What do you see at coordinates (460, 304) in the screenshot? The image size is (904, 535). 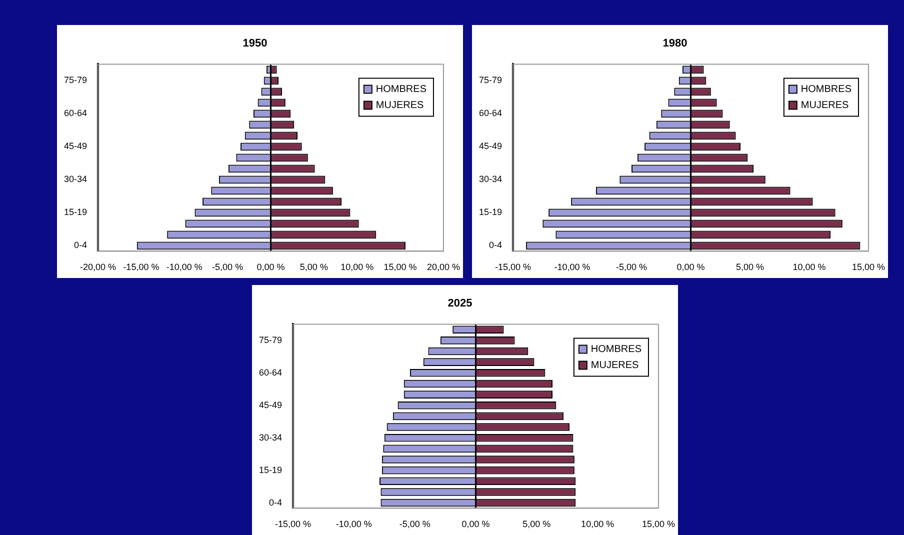 I see `chart-title: 2025` at bounding box center [460, 304].